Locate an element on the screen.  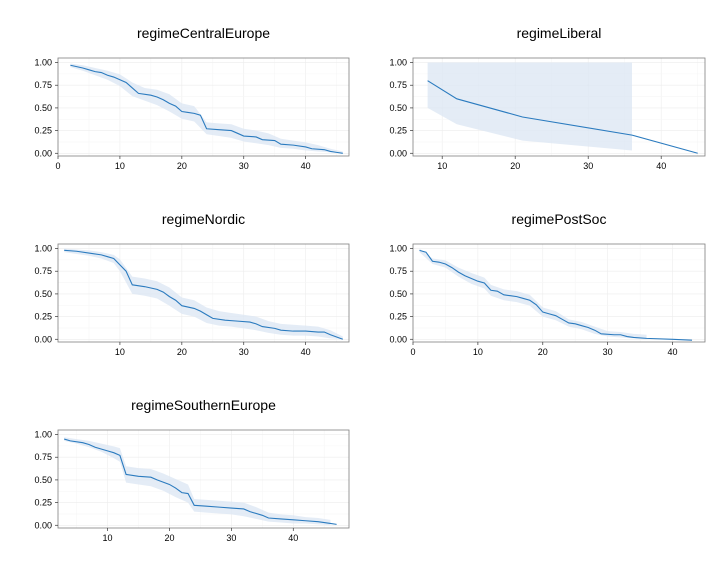
panel-3: regimeNordic 0.00 0.25 0.50 0.75 1.00 10 20 30 40 is located at coordinates (192, 284).